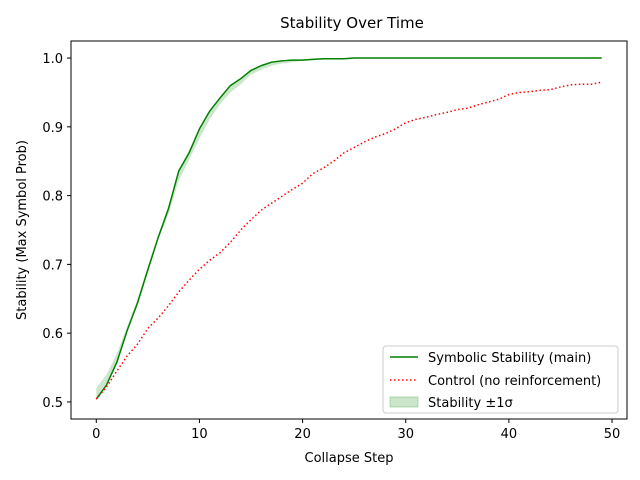 The width and height of the screenshot is (640, 480). I want to click on legend-label-band: Stability ±1σ, so click(470, 403).